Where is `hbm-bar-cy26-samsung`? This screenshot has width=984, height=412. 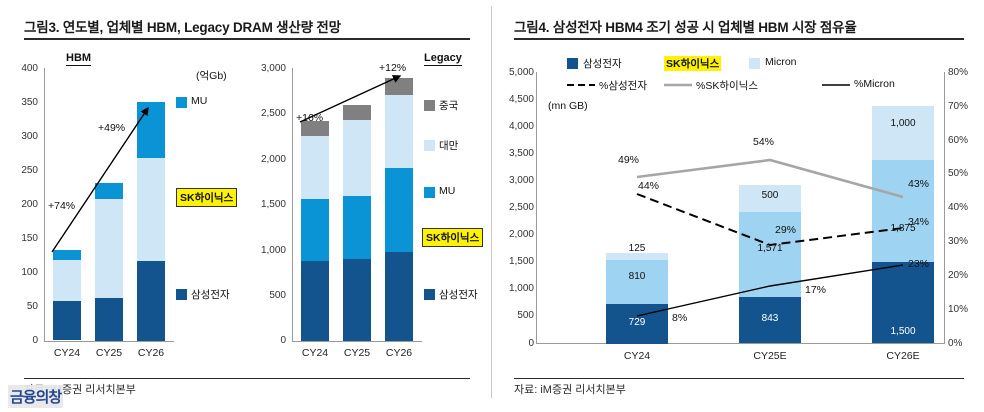 hbm-bar-cy26-samsung is located at coordinates (151, 301).